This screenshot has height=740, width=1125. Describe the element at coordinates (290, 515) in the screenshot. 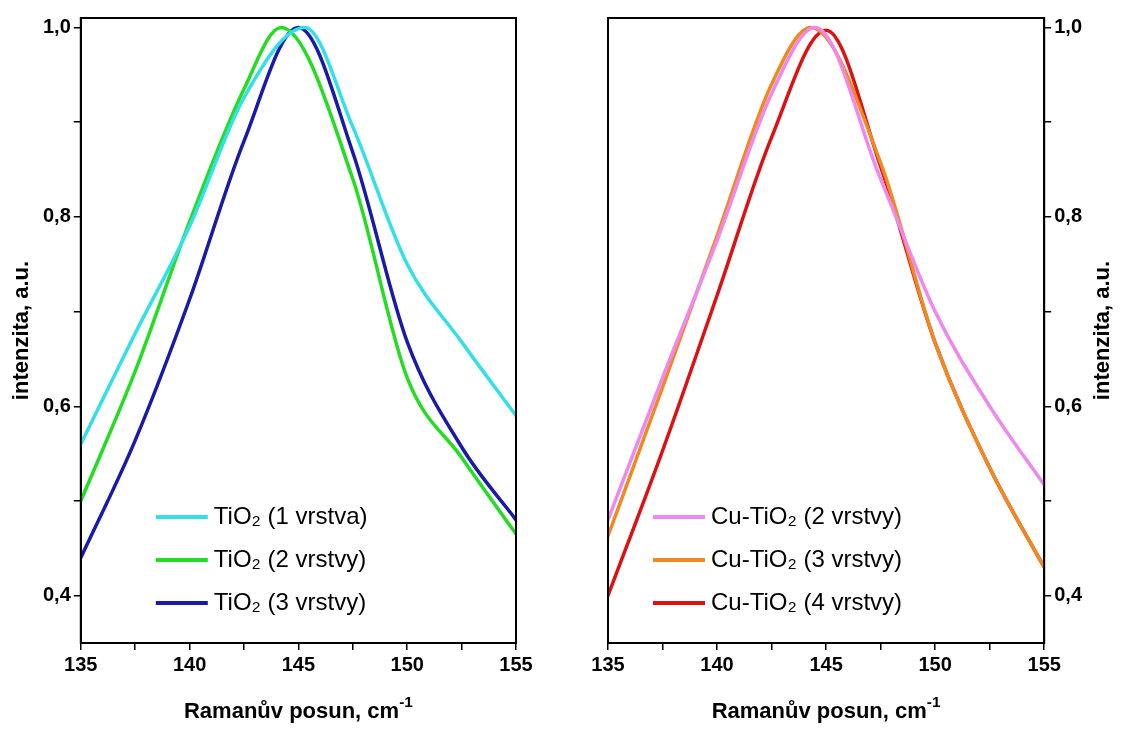

I see `legend-label: TiO₂ (1 vrstva)` at that location.